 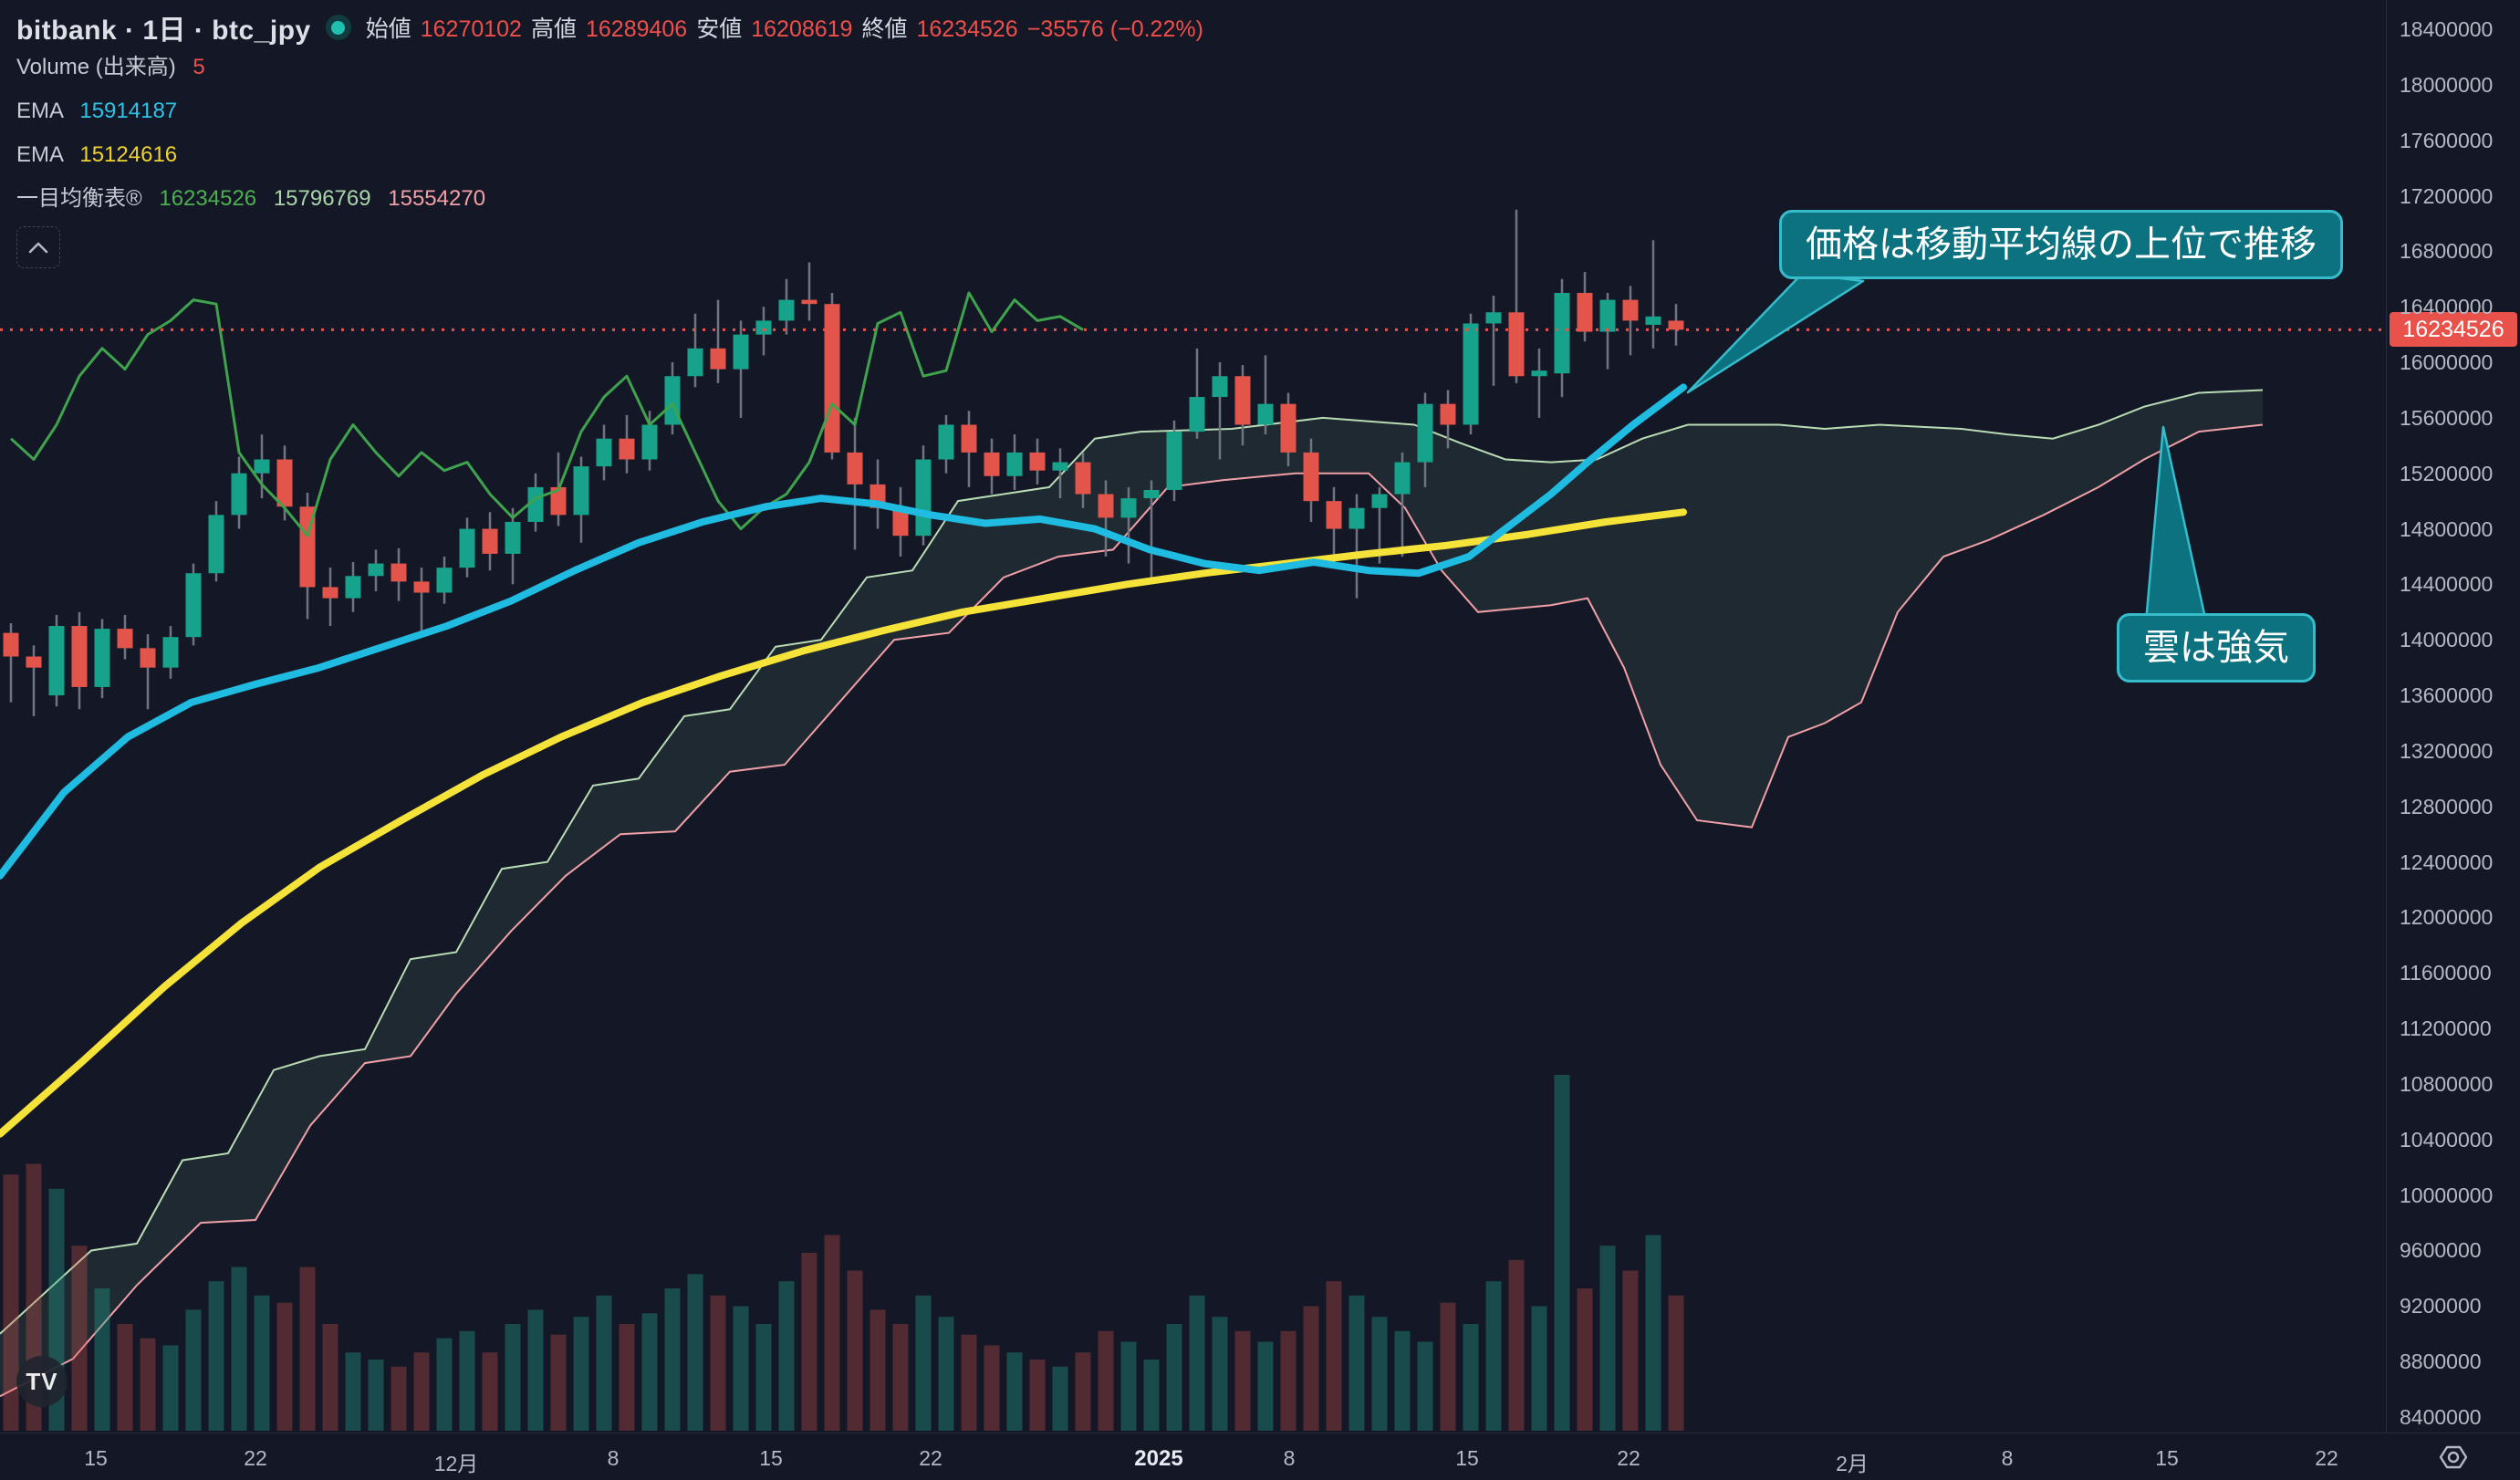 I want to click on time-axis-label: 2月, so click(x=1852, y=1463).